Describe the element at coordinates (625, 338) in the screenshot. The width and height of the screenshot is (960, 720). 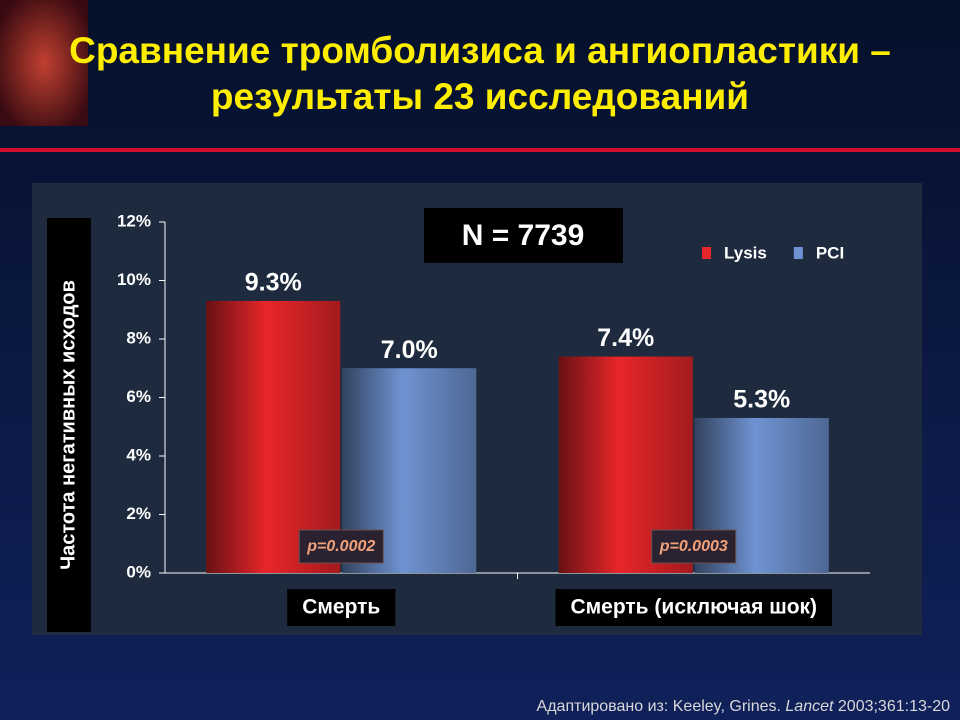
I see `value-label: 7.4%` at that location.